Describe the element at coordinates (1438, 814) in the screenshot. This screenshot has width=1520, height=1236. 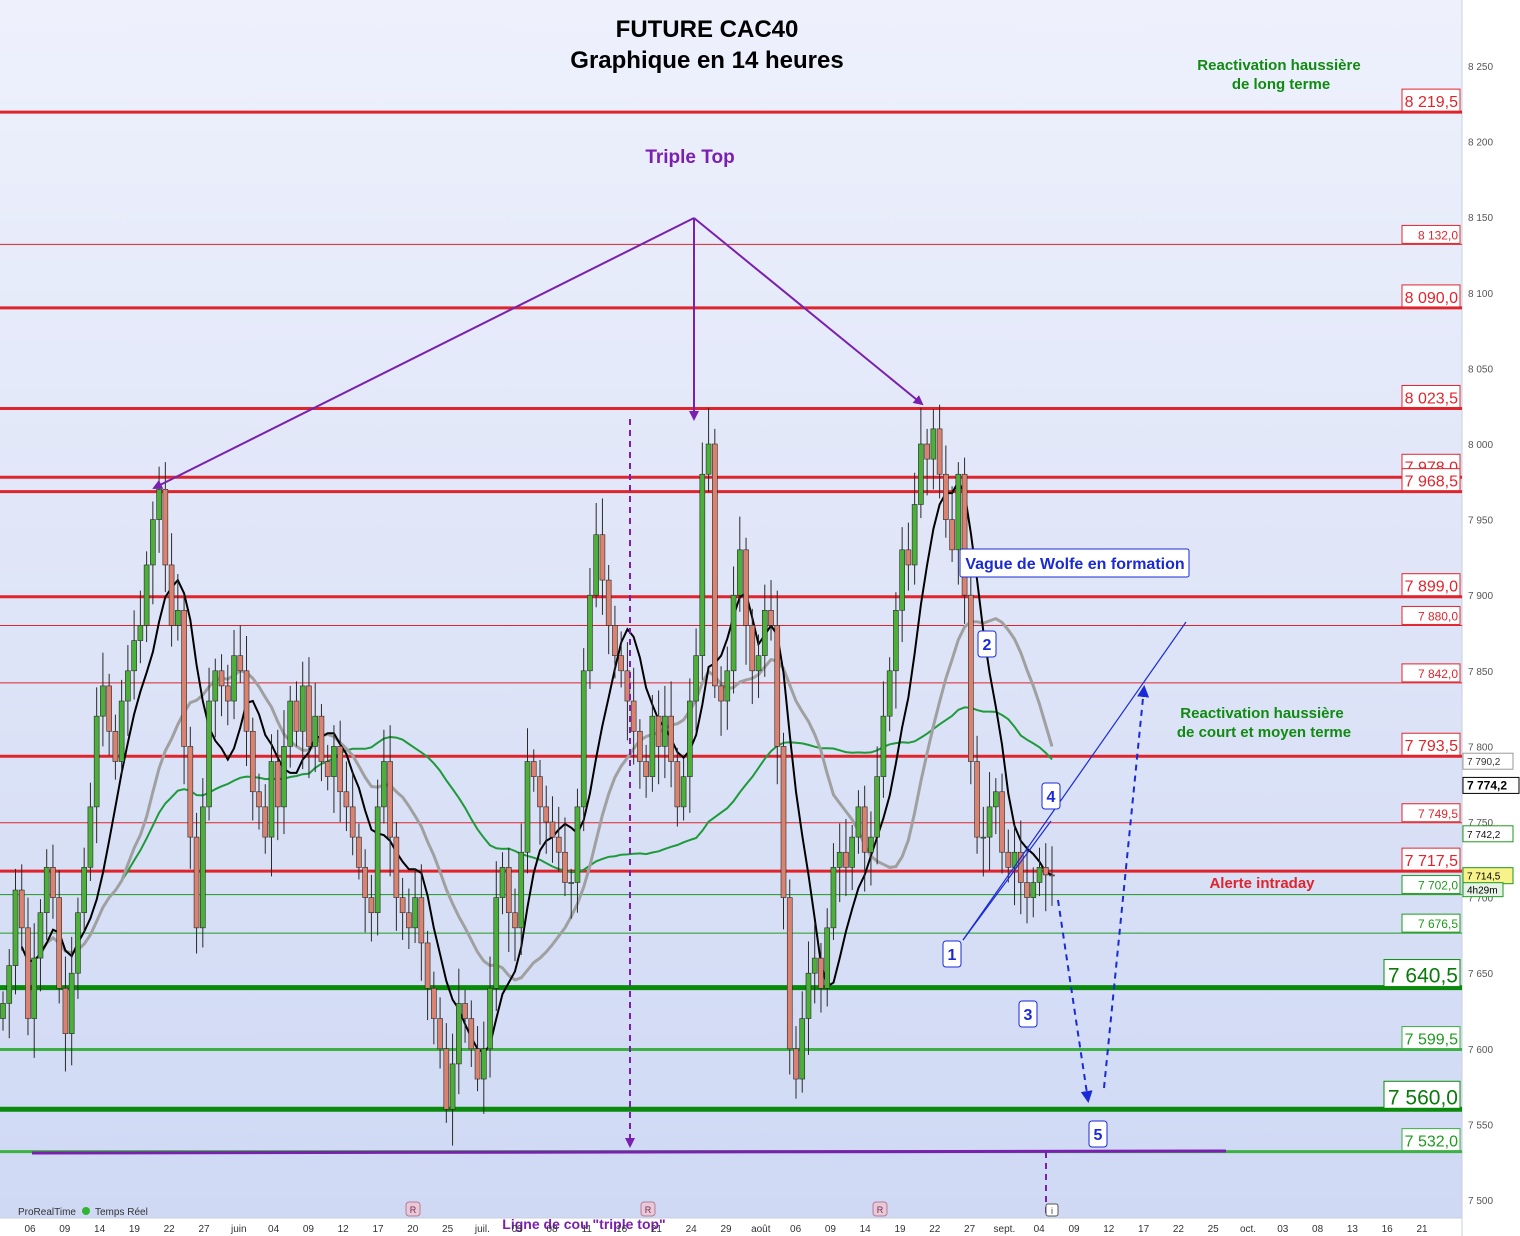
I see `level-label-10: 7 749,5` at that location.